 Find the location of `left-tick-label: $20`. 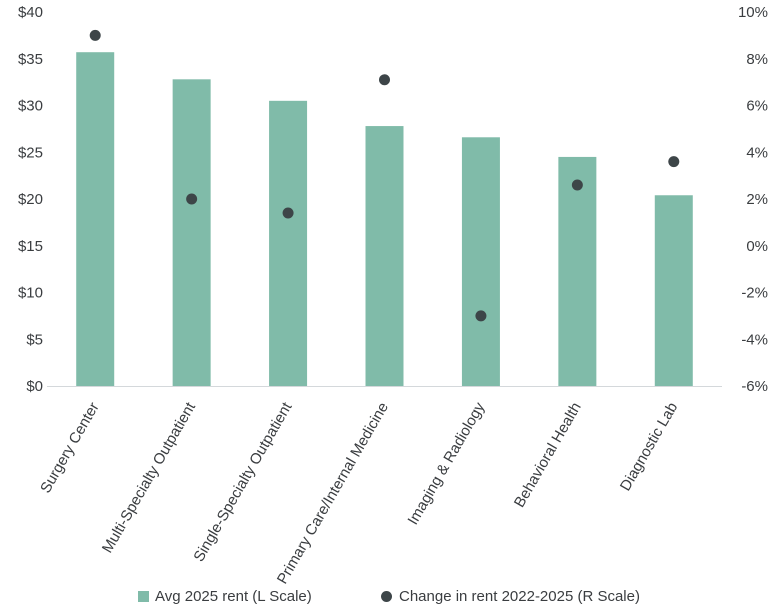

left-tick-label: $20 is located at coordinates (30, 199).